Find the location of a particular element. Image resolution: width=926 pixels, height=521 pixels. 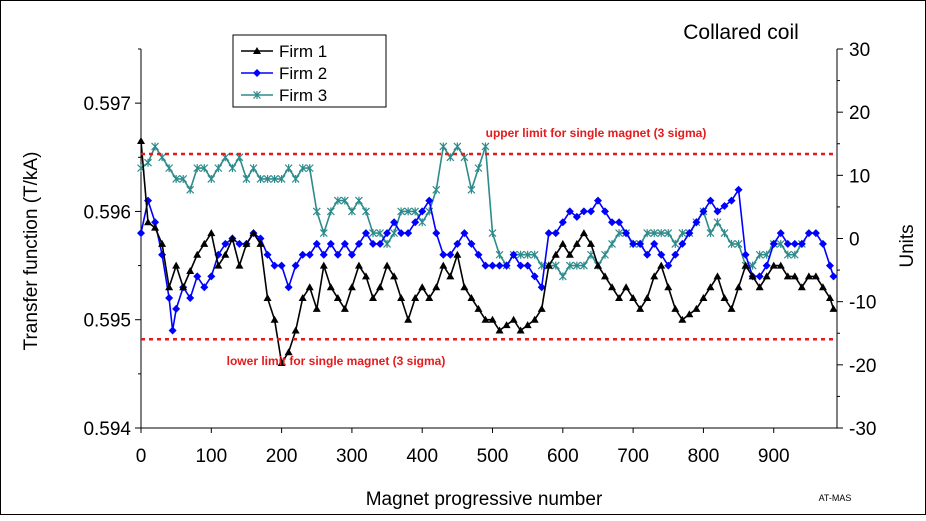

legend: Firm 1 Firm 2 Firm 3 is located at coordinates (309, 71).